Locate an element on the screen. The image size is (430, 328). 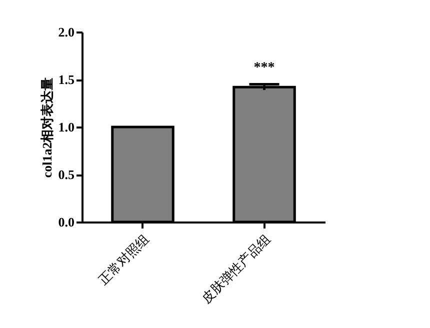
x-tick-label: 正常对照组 is located at coordinates (123, 259).